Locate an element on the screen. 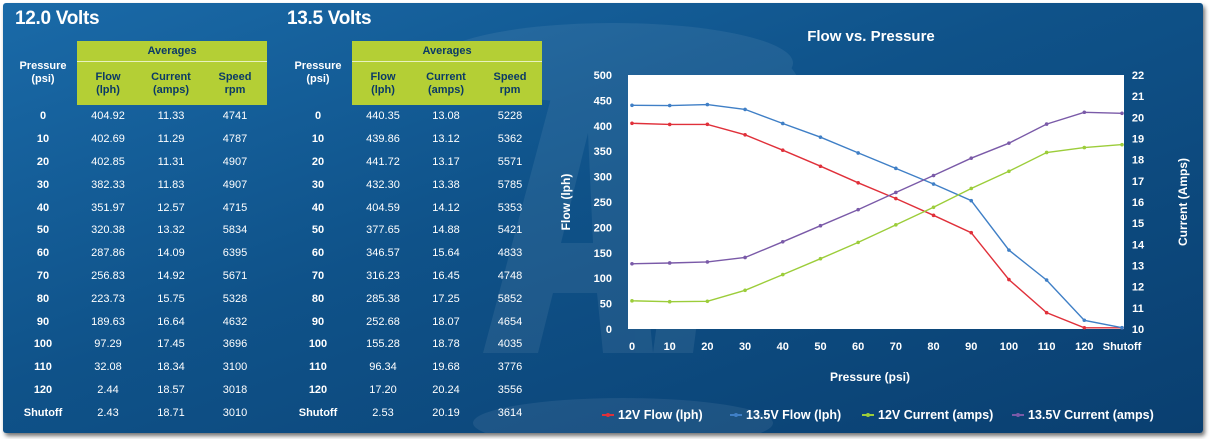  pressure-cell: 20 is located at coordinates (318, 161).